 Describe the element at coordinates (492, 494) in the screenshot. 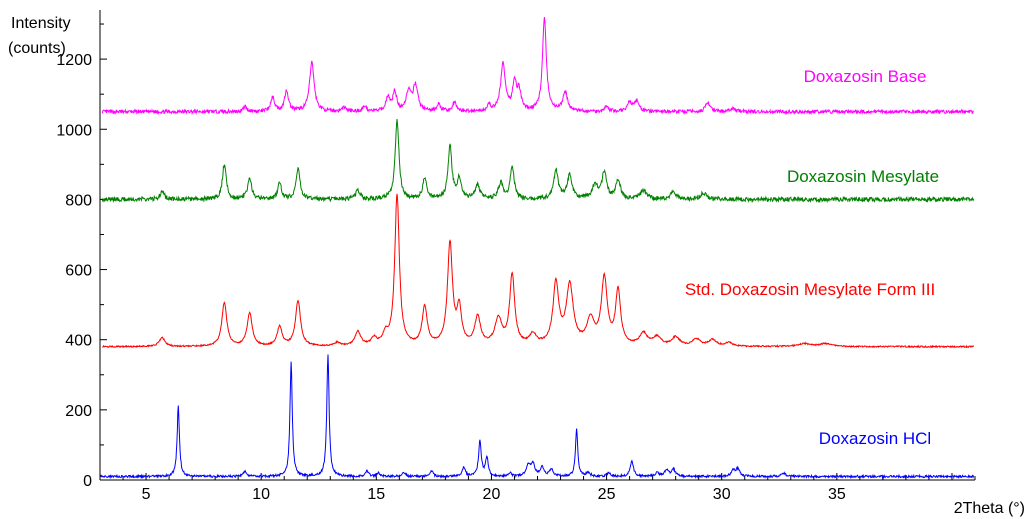

I see `x-tick-label: 20` at that location.